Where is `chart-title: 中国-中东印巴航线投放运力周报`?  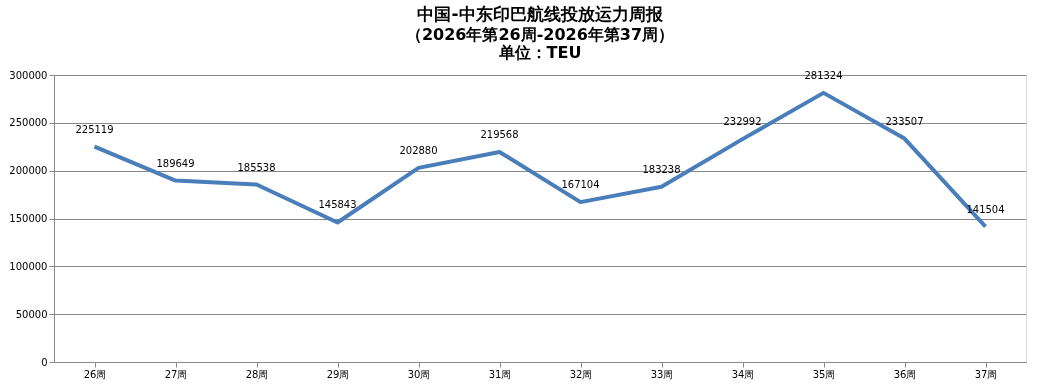
chart-title: 中国-中东印巴航线投放运力周报 is located at coordinates (540, 14).